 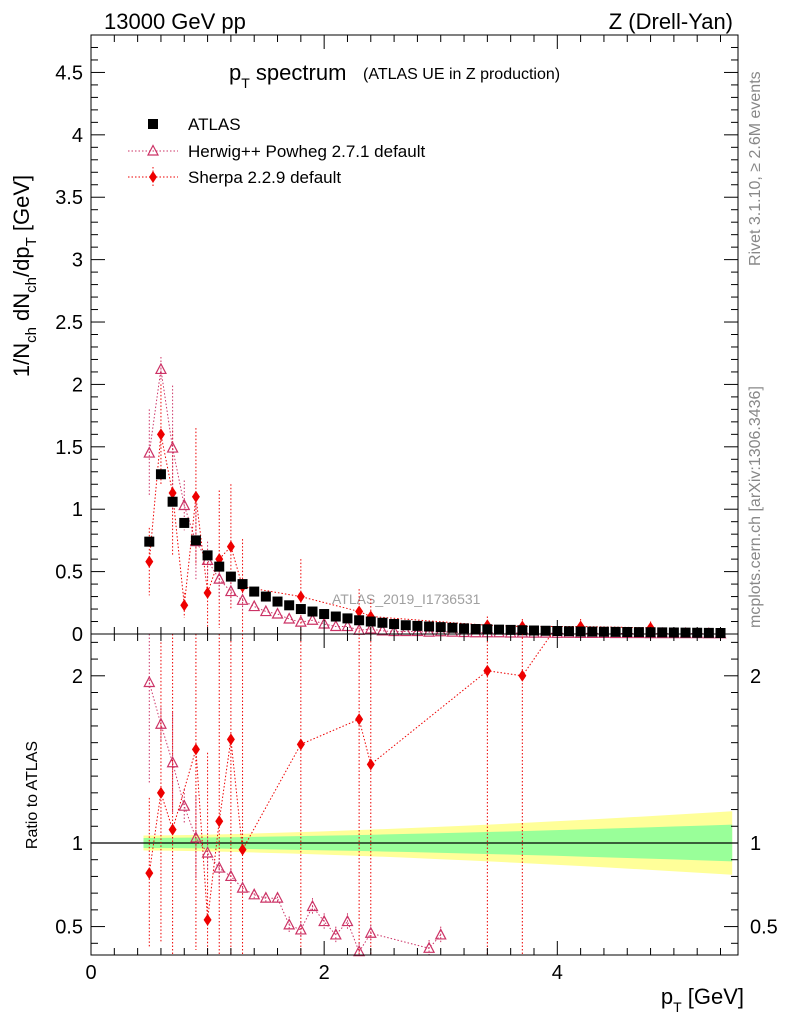 What do you see at coordinates (214, 124) in the screenshot?
I see `legend-atlas-label: ATLAS` at bounding box center [214, 124].